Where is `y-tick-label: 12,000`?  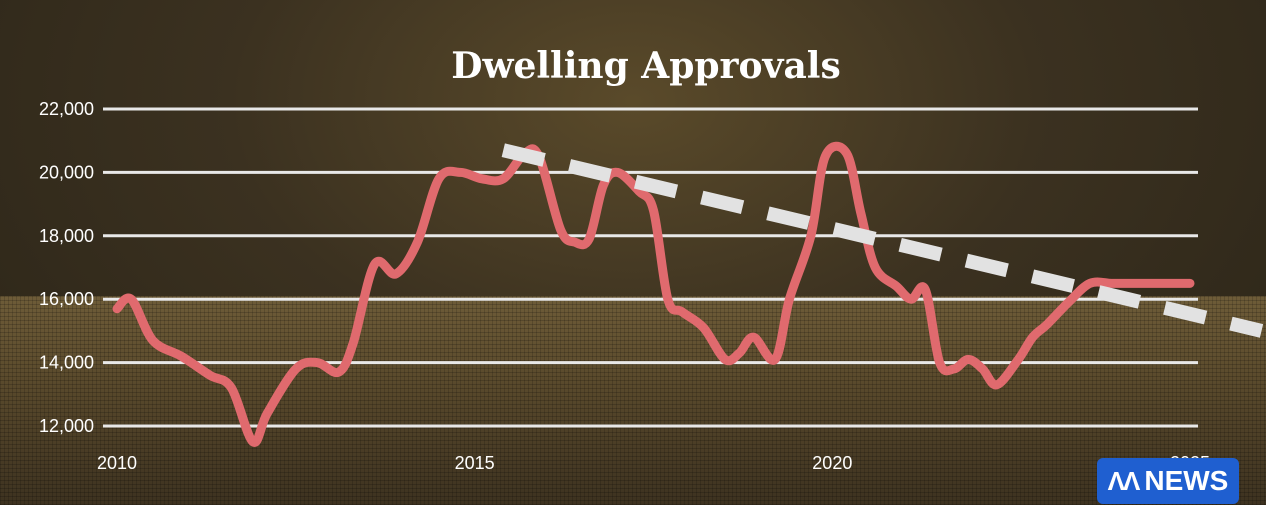 y-tick-label: 12,000 is located at coordinates (66, 426).